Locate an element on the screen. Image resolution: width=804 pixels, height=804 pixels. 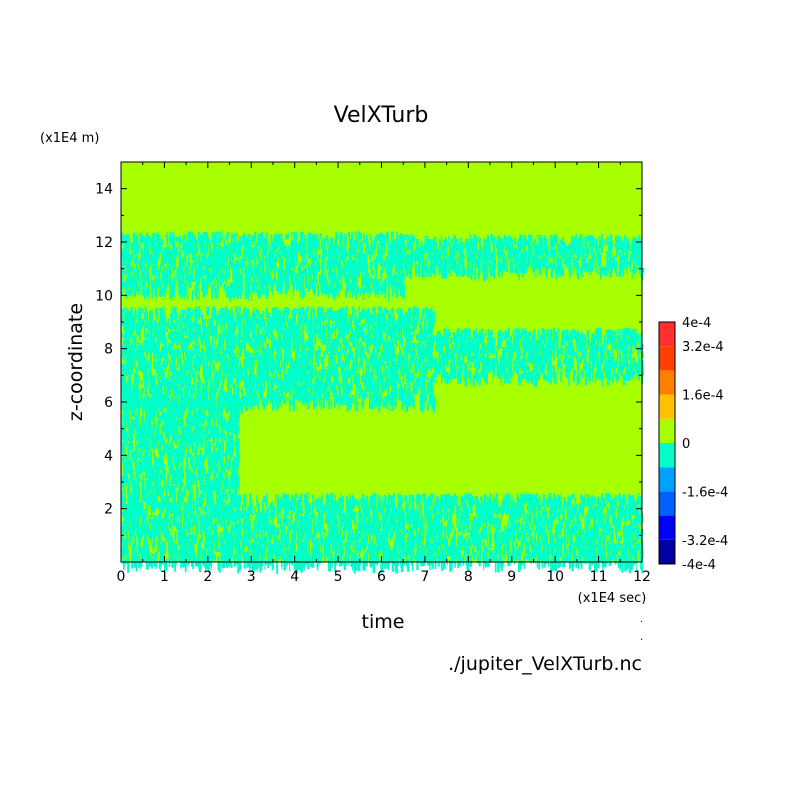
x-tick-label: 4 is located at coordinates (294, 577).